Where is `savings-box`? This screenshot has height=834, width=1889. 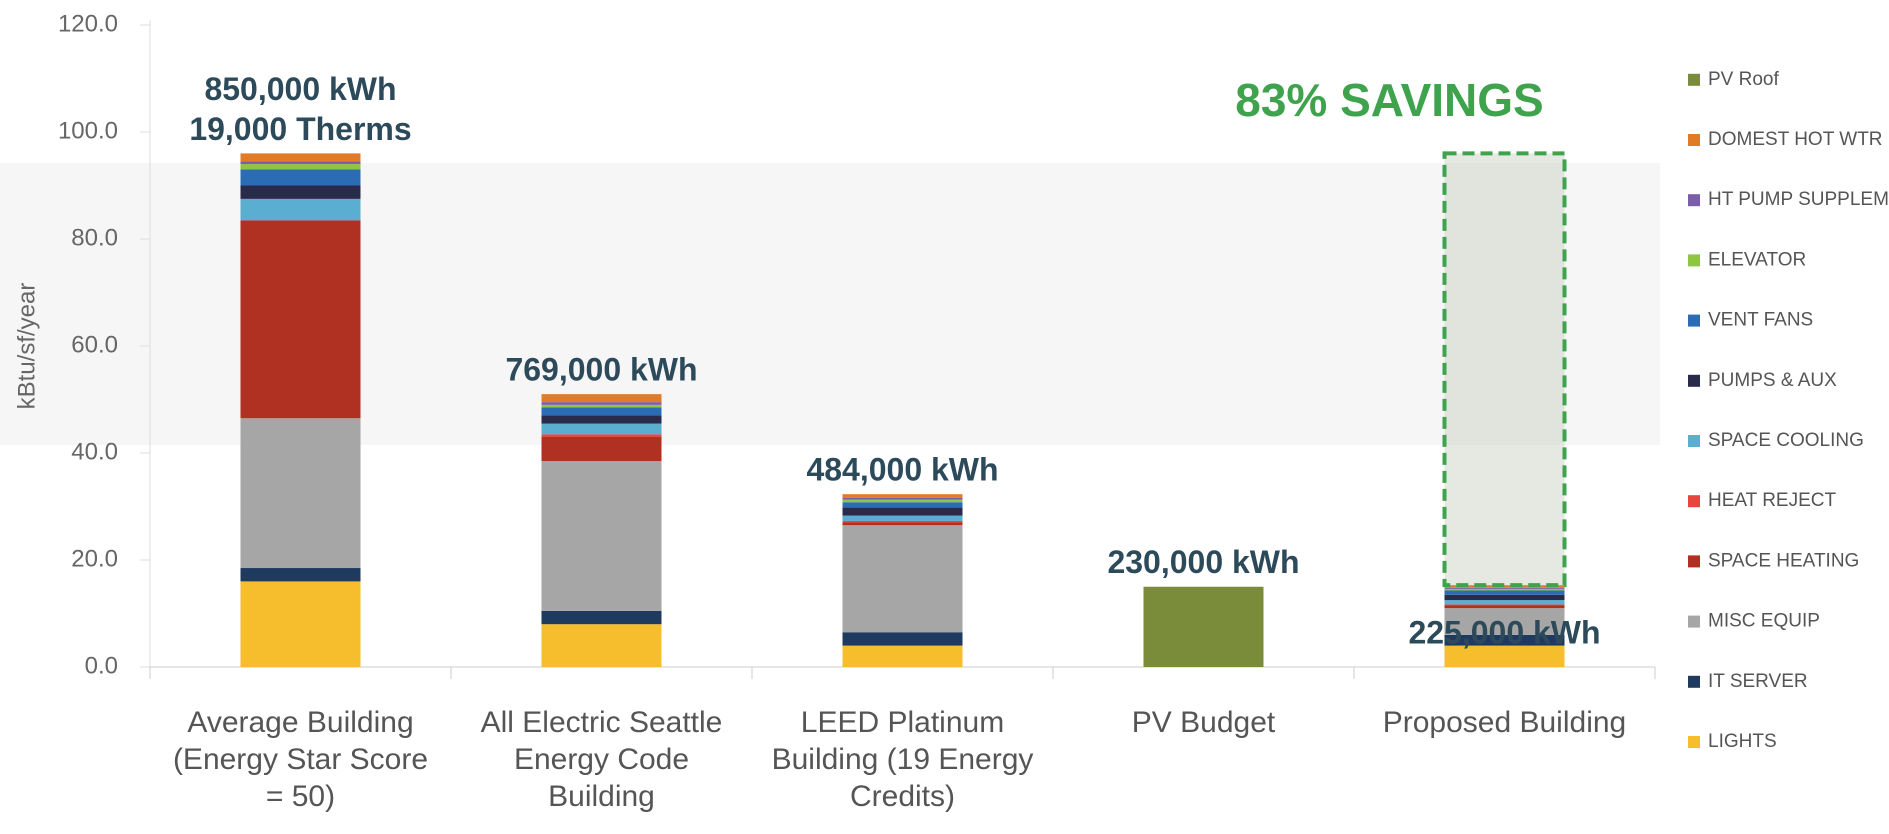
savings-box is located at coordinates (1504, 369).